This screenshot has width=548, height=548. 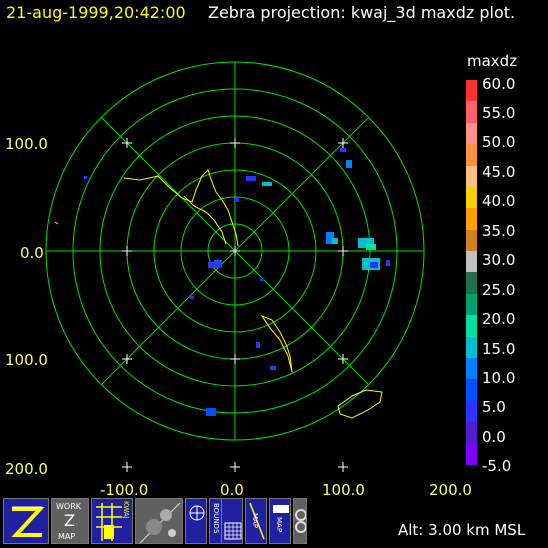 I want to click on map-overlay-button: MAP, so click(x=256, y=521).